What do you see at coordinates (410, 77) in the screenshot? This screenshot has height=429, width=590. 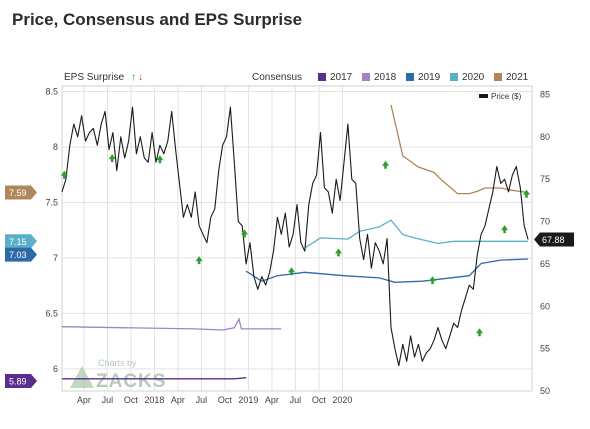 I see `legend-swatch-2019` at bounding box center [410, 77].